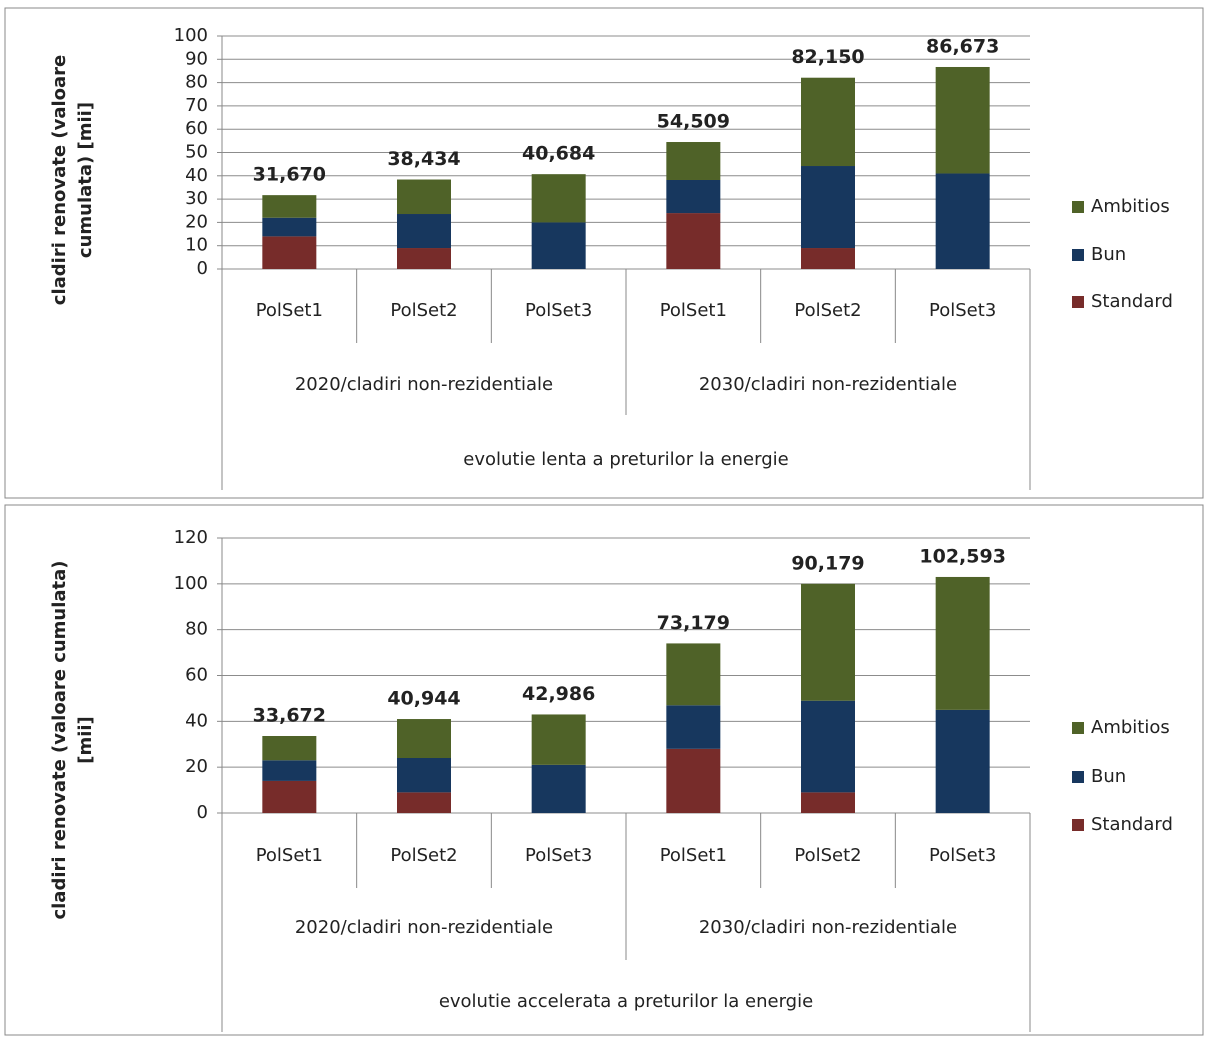 The height and width of the screenshot is (1039, 1209). I want to click on y-tick-label: 50, so click(196, 152).